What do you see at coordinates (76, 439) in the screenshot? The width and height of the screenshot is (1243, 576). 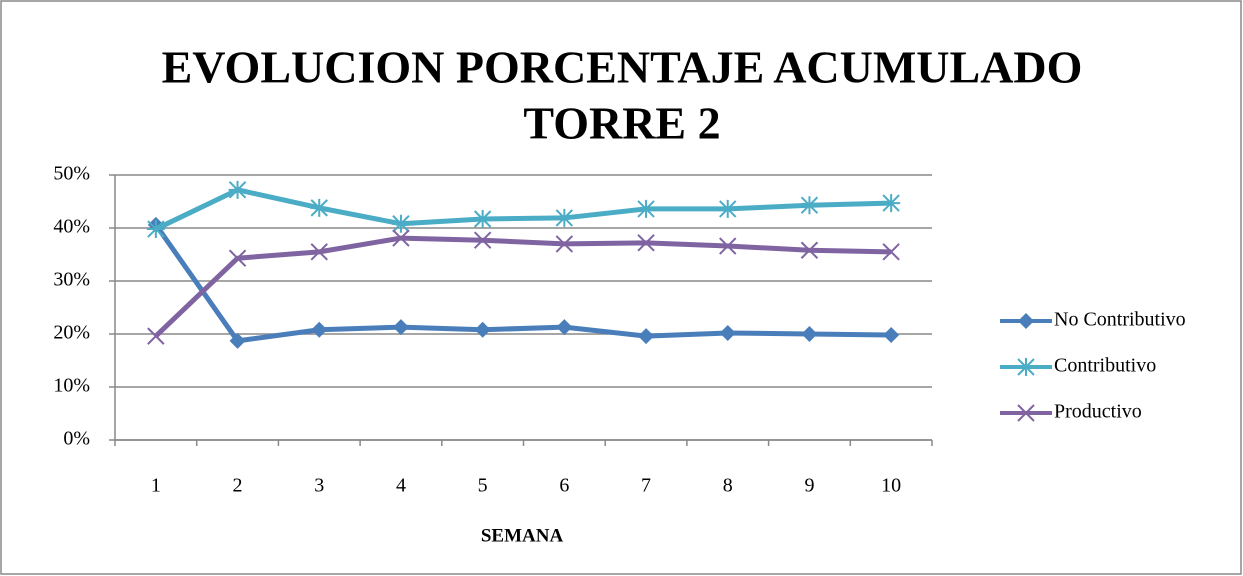 I see `y-tick-label: 0%` at bounding box center [76, 439].